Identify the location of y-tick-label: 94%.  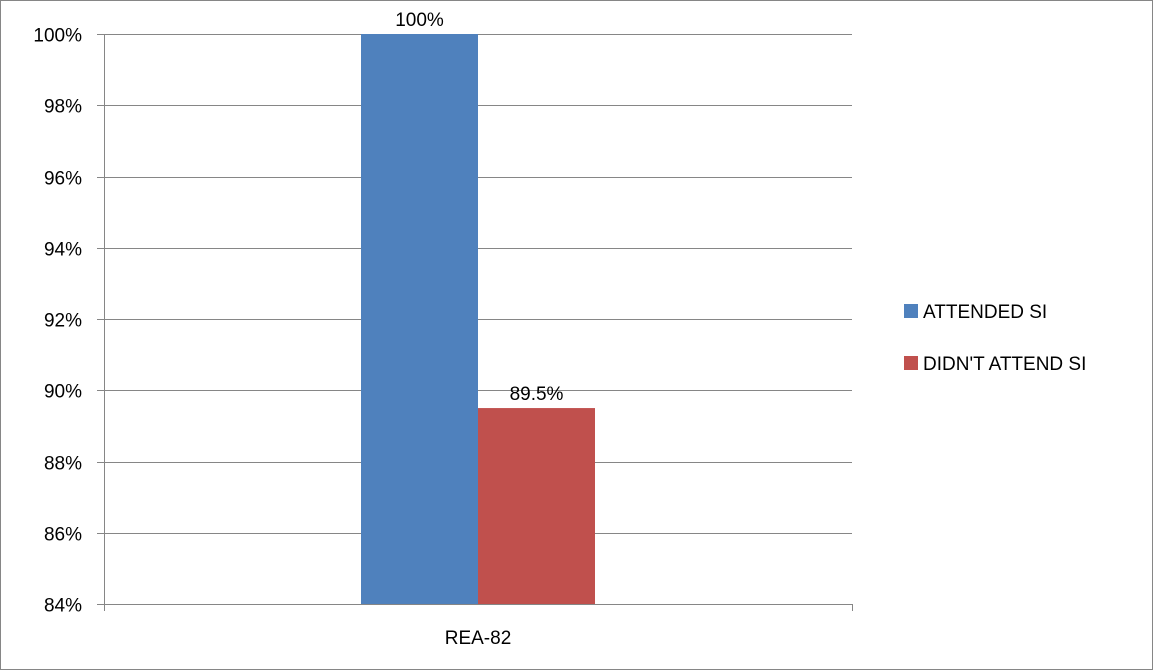
(63, 250).